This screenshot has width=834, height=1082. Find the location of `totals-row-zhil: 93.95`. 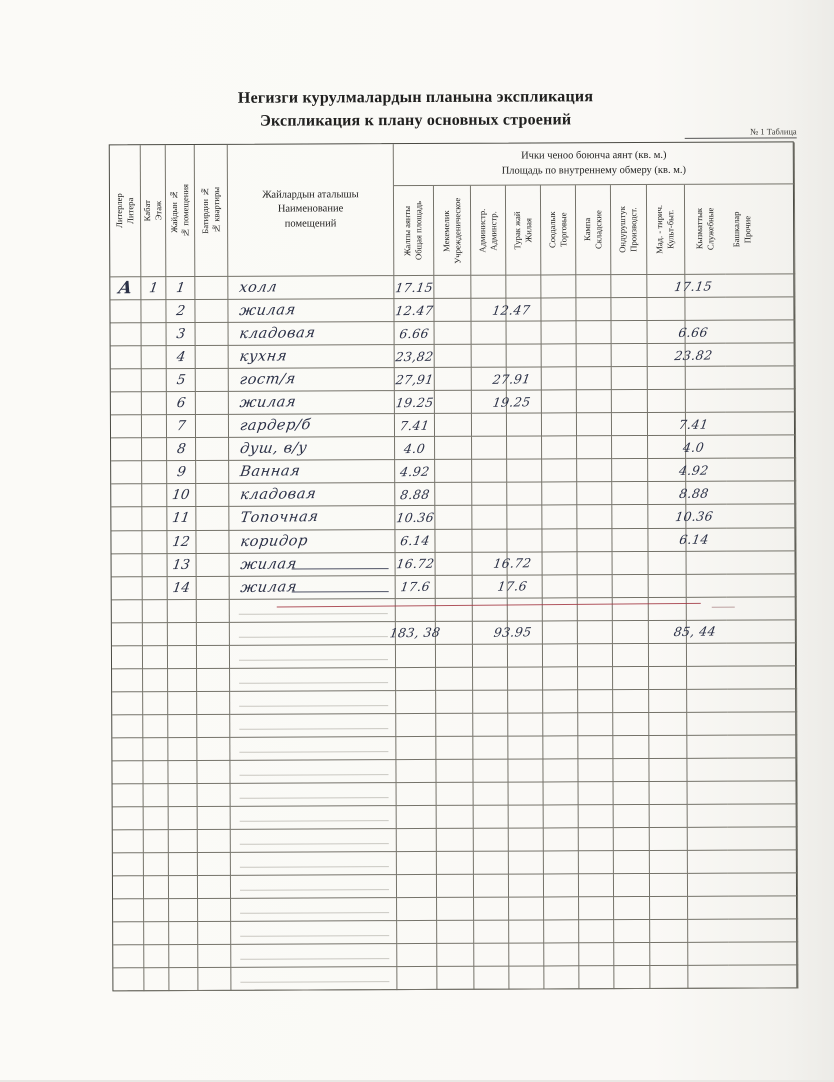

totals-row-zhil: 93.95 is located at coordinates (518, 633).